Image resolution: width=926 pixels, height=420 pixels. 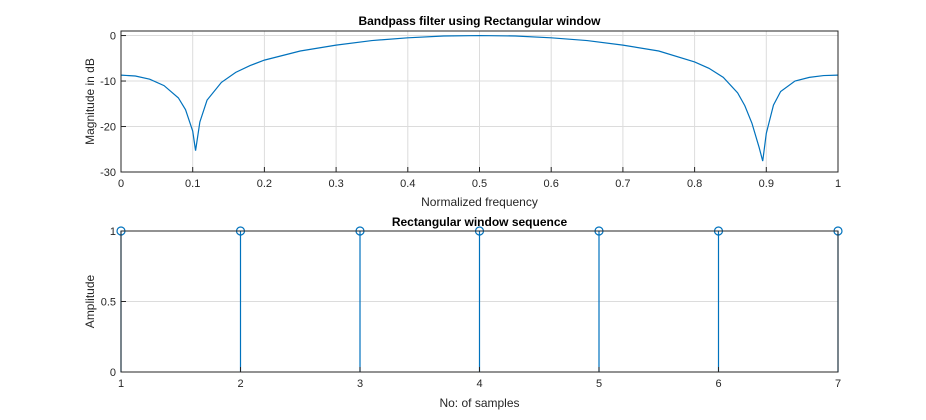 I want to click on magnitude-x-tick-label: 0.1, so click(x=192, y=184).